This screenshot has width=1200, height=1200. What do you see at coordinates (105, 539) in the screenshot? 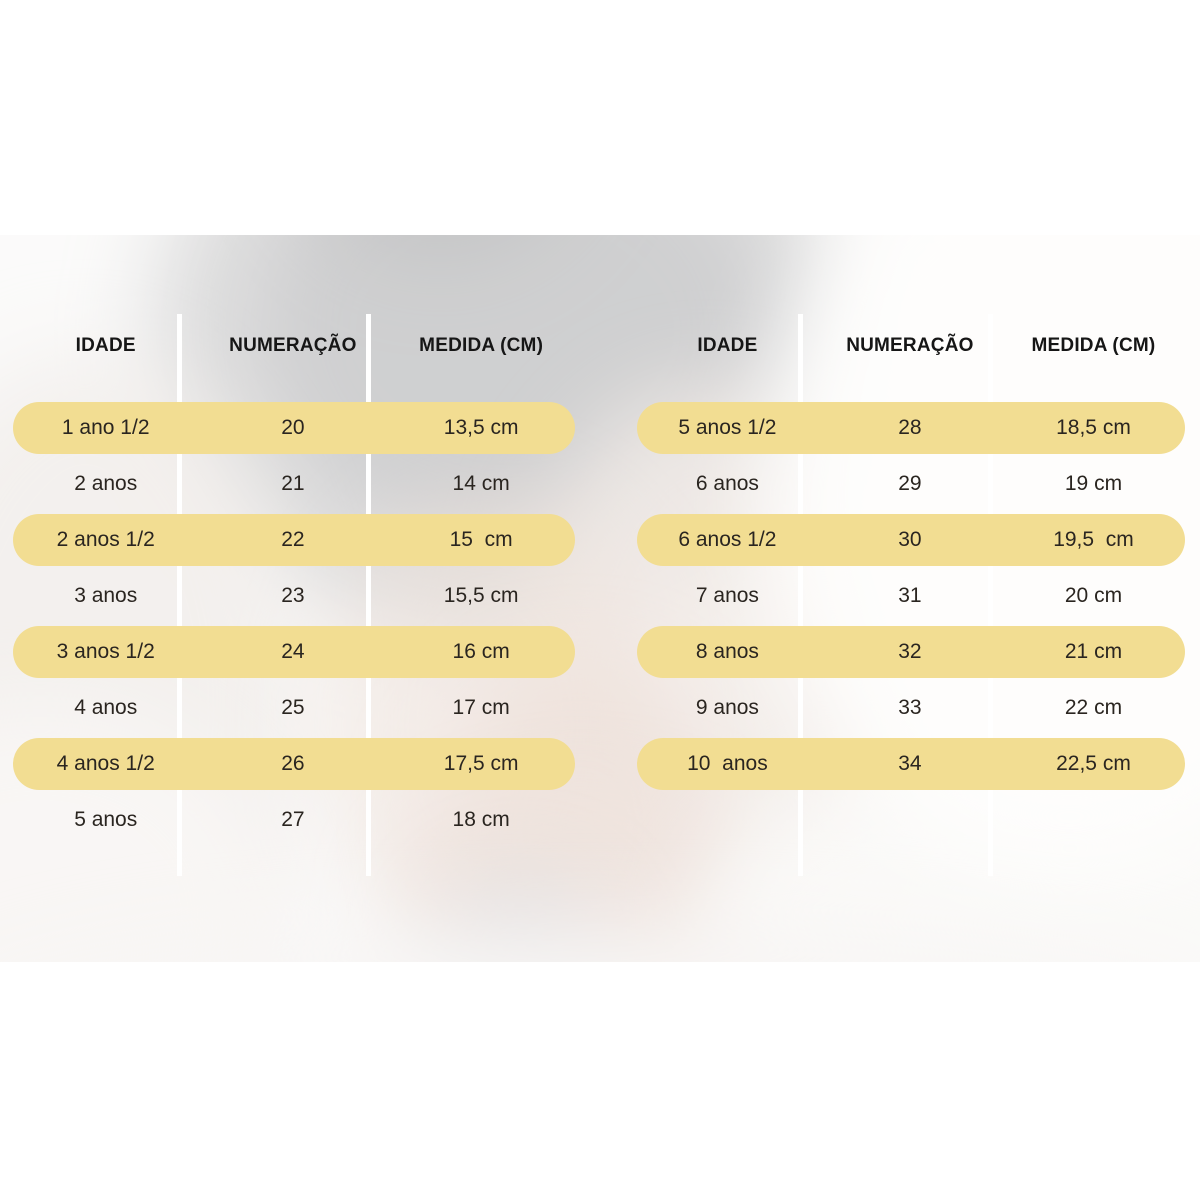
I see `cell-age: 2 anos 1/2` at bounding box center [105, 539].